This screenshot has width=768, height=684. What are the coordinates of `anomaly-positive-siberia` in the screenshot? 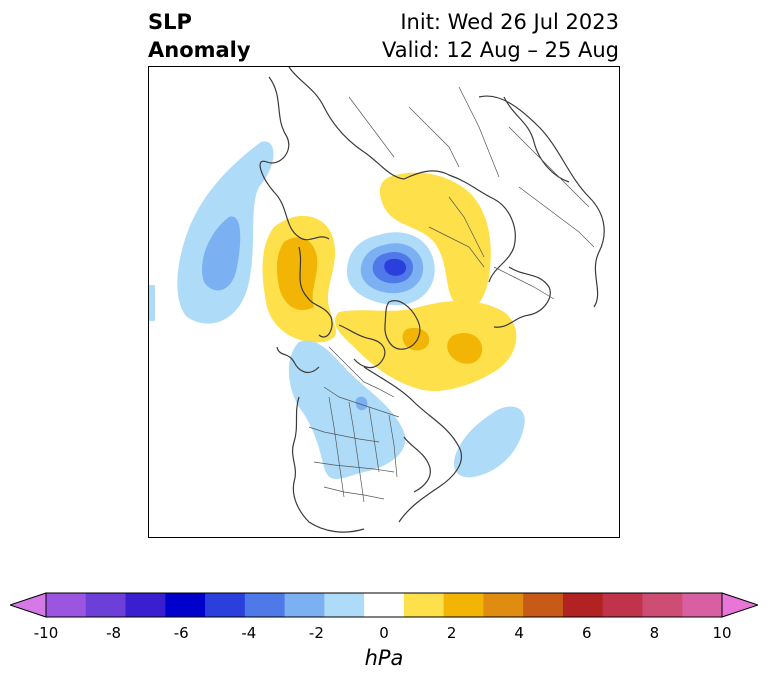 It's located at (299, 279).